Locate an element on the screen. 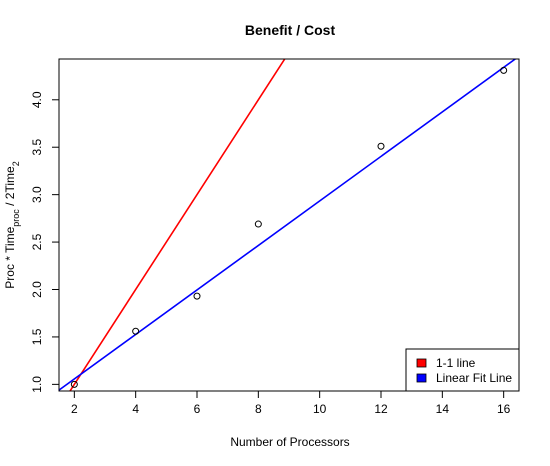 This screenshot has width=550, height=466. x-tick-label: 10 is located at coordinates (320, 409).